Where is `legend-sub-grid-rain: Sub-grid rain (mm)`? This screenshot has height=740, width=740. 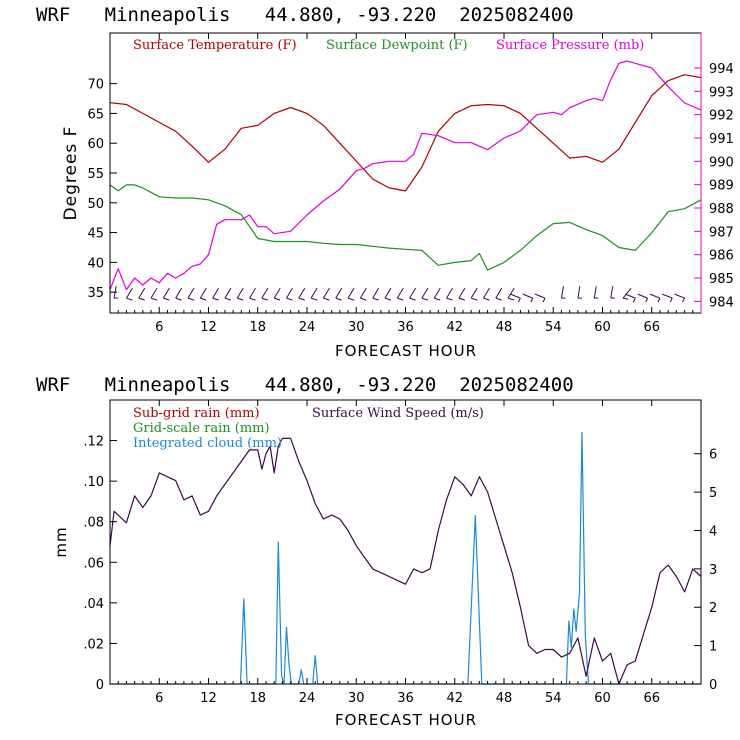 legend-sub-grid-rain: Sub-grid rain (mm) is located at coordinates (196, 413).